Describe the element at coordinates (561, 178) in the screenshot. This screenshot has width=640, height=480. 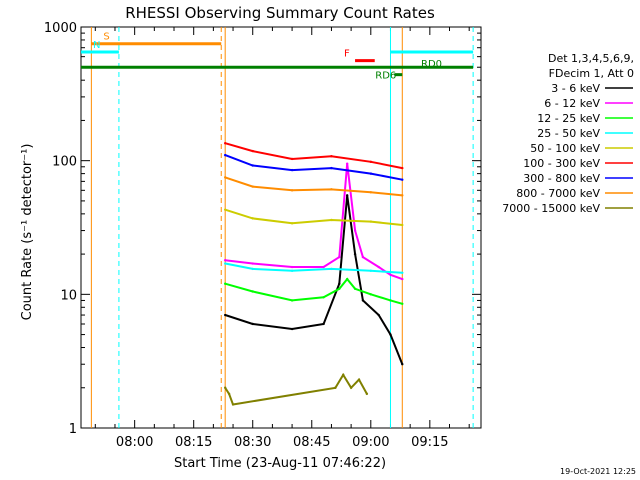
I see `legend-label: 300 - 800 keV` at that location.